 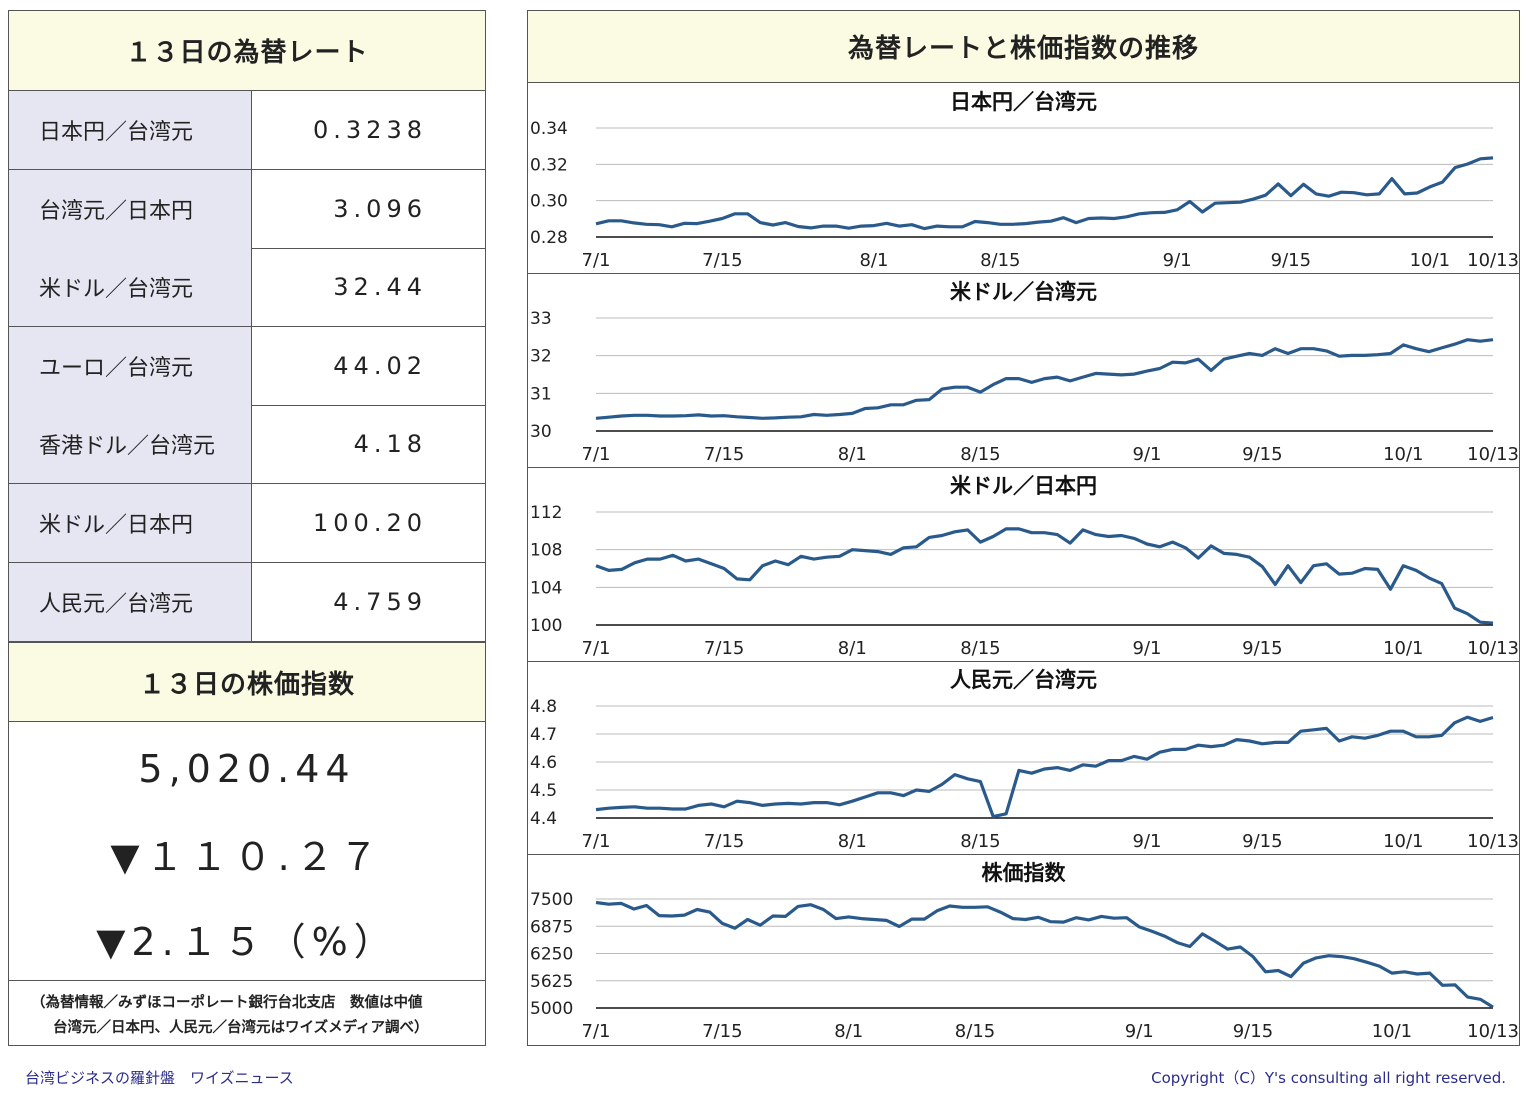 I want to click on rate-label: 米ドル／台湾元, so click(x=130, y=287).